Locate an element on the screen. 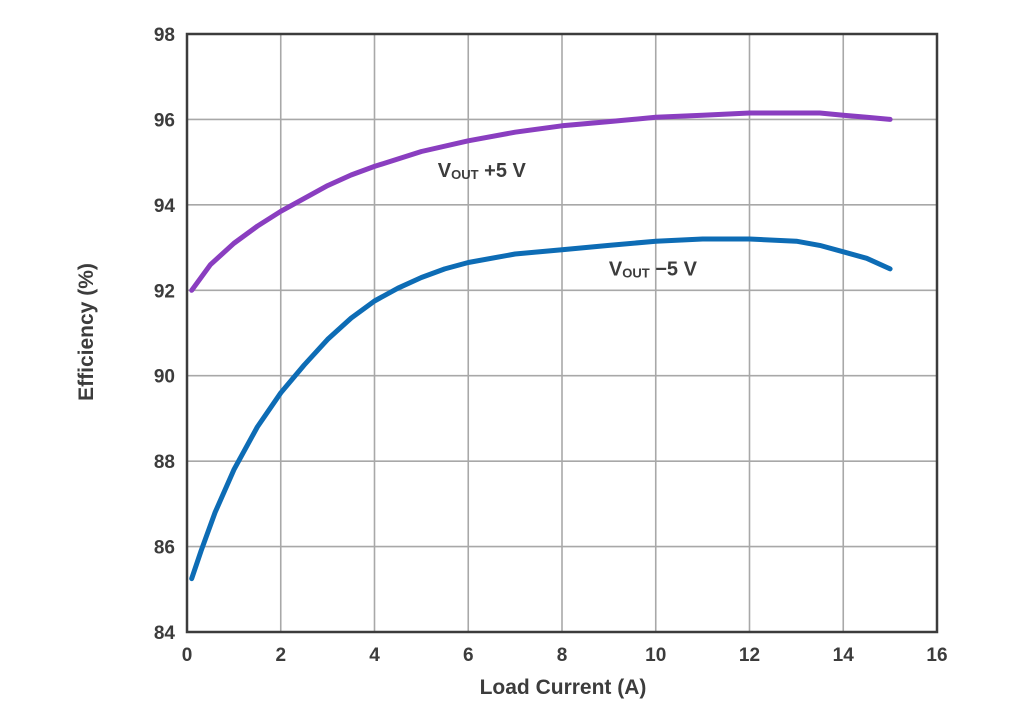 The image size is (1032, 711). series-label-vout-plus-5v: VOUT +5 V is located at coordinates (482, 171).